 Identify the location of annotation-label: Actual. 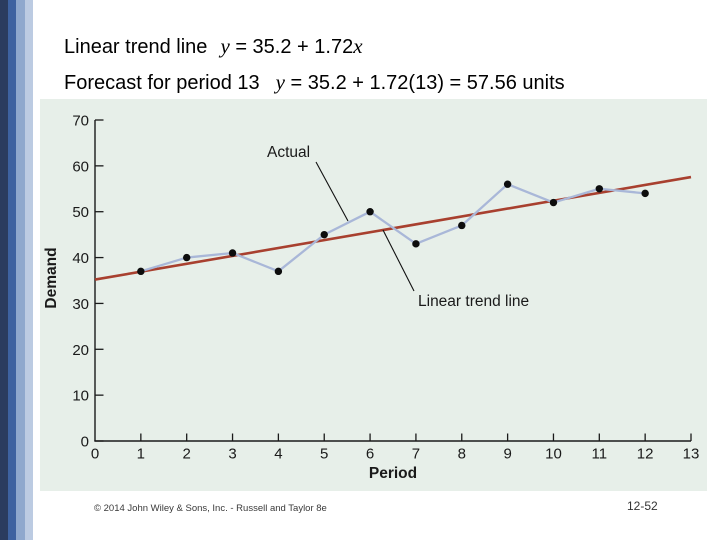
(288, 152).